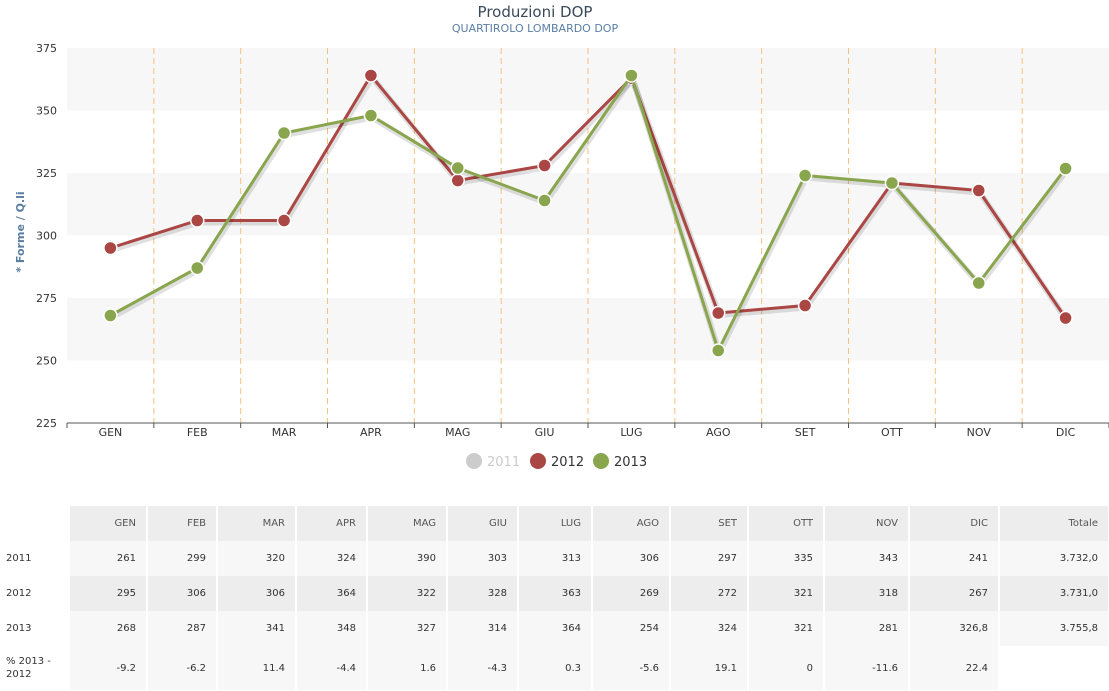  I want to click on table-cell: 327, so click(407, 628).